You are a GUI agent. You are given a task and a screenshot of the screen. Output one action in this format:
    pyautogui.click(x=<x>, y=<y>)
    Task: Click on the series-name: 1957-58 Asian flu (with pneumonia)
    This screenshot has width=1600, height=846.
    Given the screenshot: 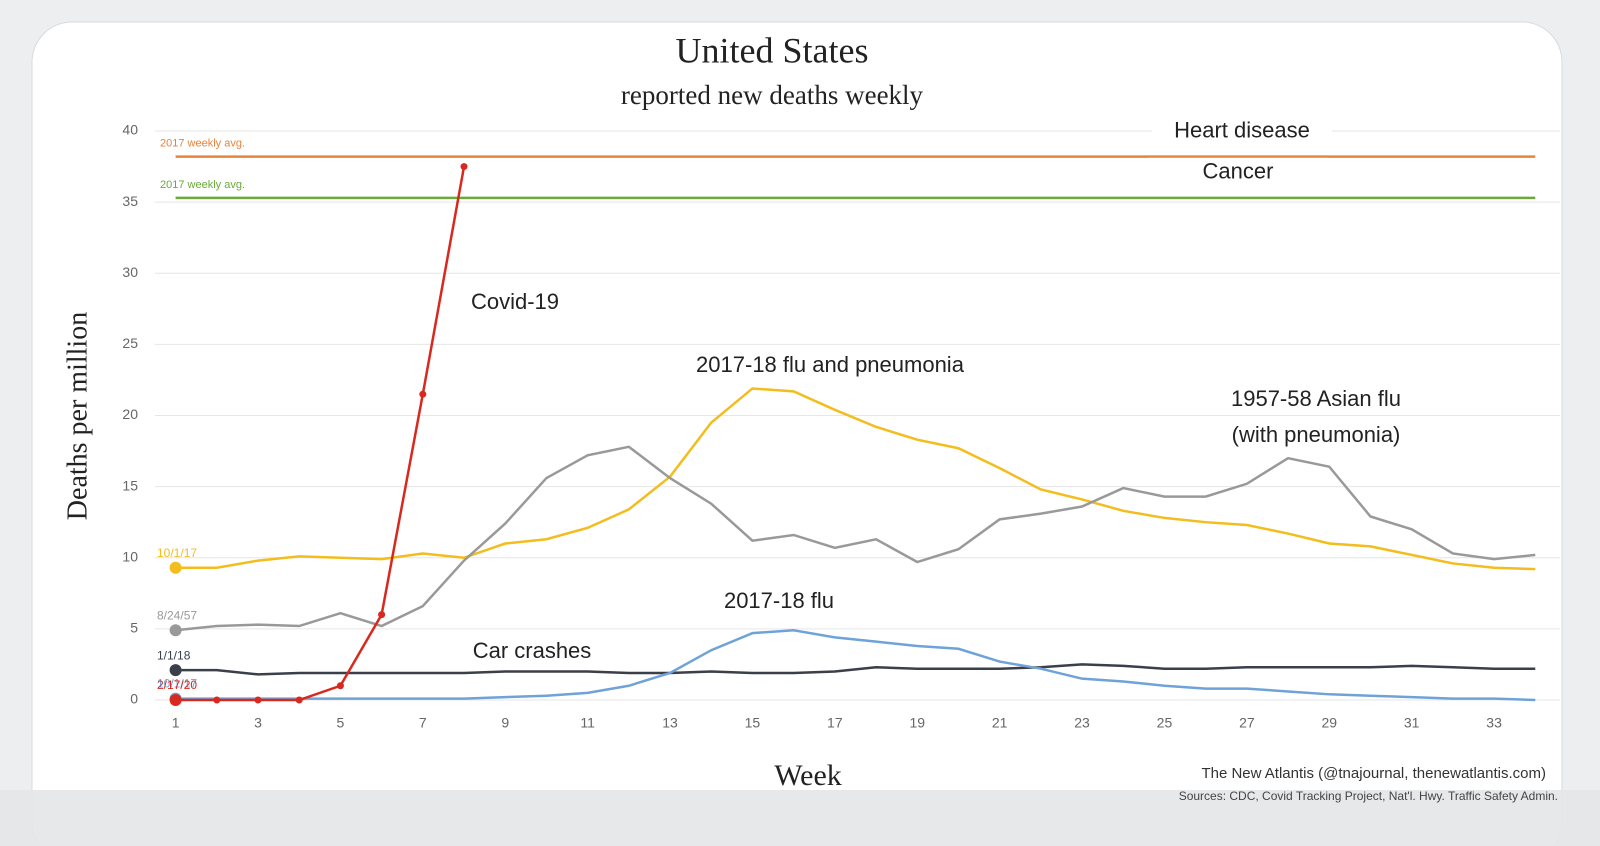 What is the action you would take?
    pyautogui.click(x=1316, y=416)
    